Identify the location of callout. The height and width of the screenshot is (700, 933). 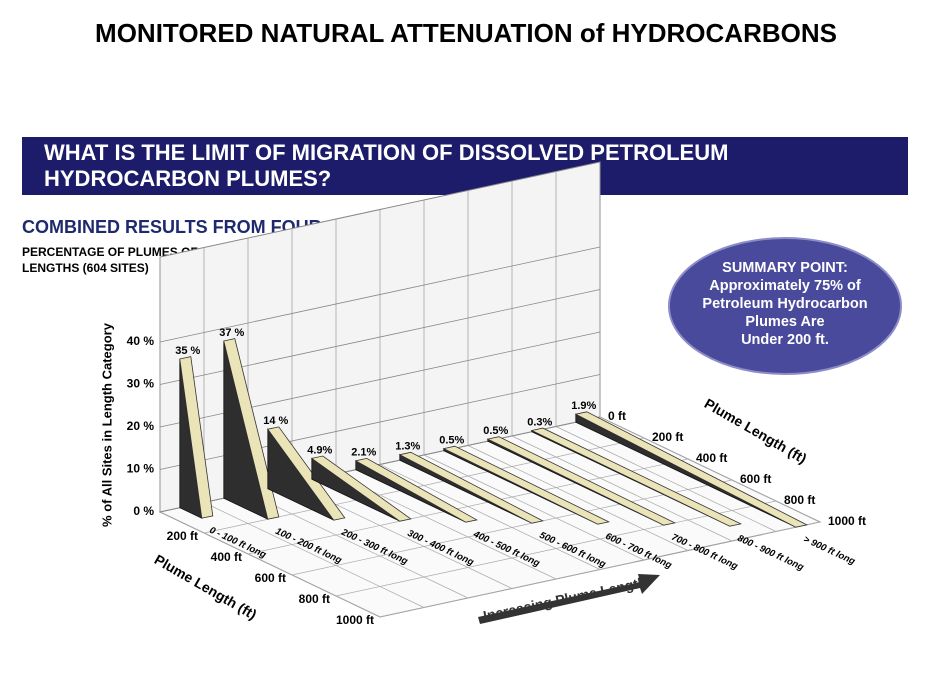
(785, 306).